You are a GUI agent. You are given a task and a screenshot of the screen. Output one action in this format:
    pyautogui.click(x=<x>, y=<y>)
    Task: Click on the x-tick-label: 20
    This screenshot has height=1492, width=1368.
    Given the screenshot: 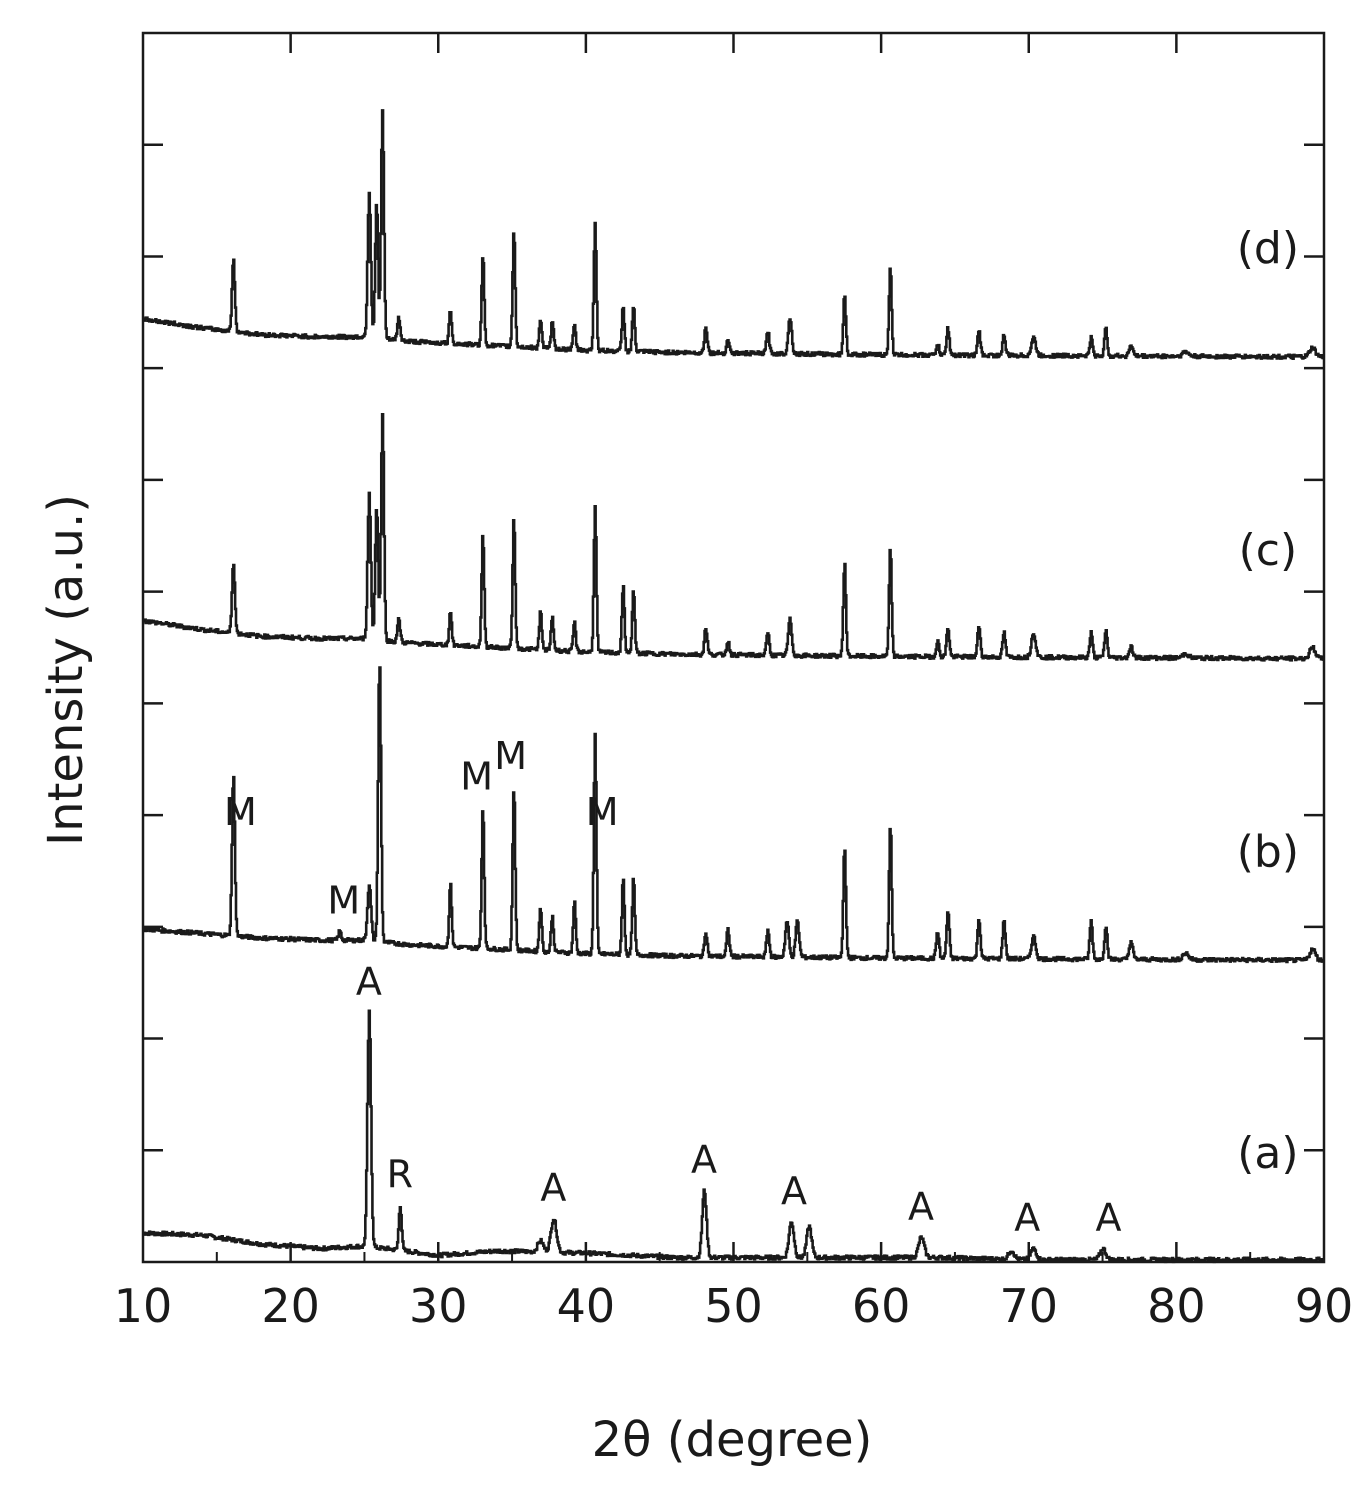 What is the action you would take?
    pyautogui.click(x=290, y=1306)
    